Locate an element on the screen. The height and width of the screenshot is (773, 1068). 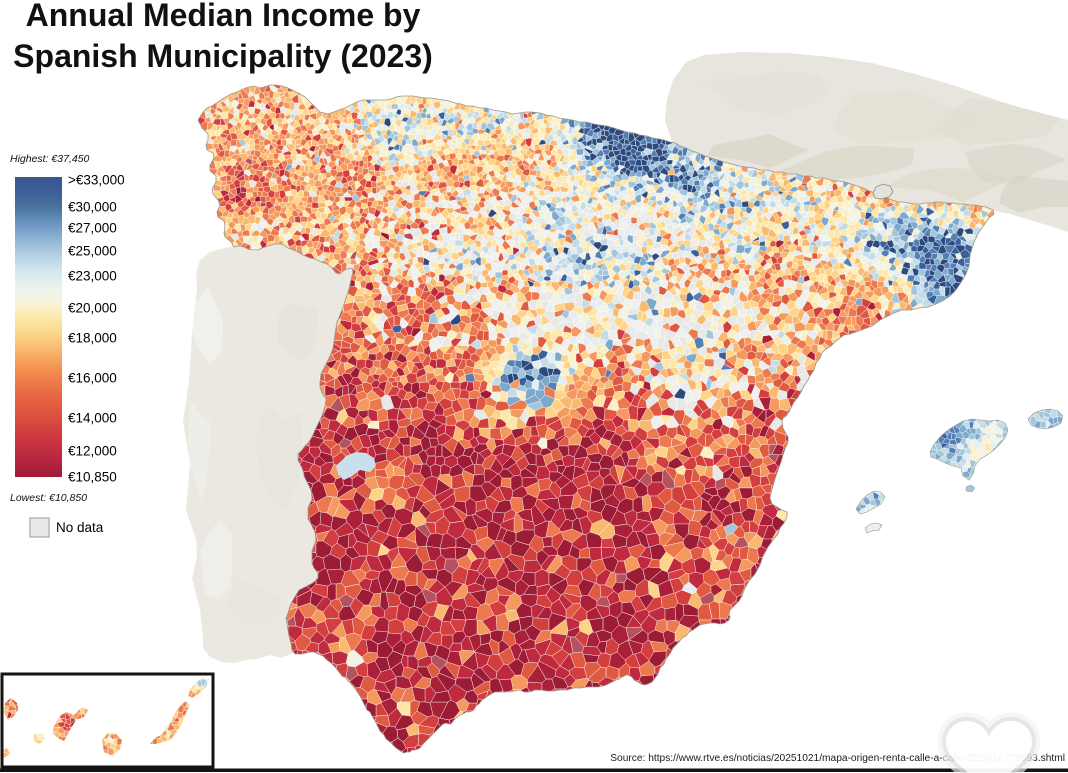
svg-text: €12,000 is located at coordinates (92, 451).